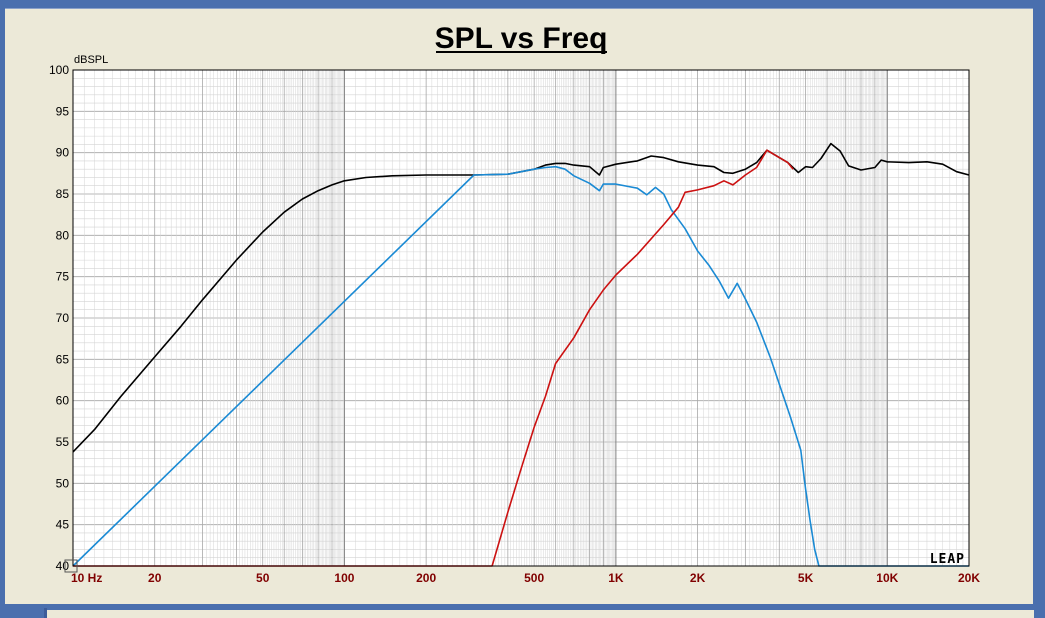 The image size is (1045, 618). What do you see at coordinates (63, 401) in the screenshot?
I see `y-tick-label: 60` at bounding box center [63, 401].